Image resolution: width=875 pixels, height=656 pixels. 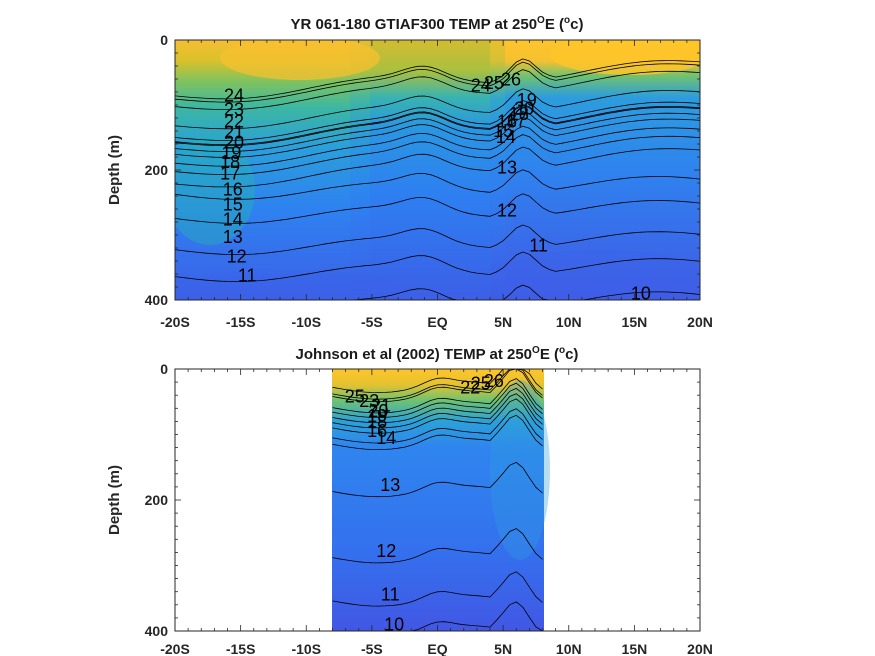 What do you see at coordinates (114, 170) in the screenshot?
I see `top-y-axis-label: Depth (m)` at bounding box center [114, 170].